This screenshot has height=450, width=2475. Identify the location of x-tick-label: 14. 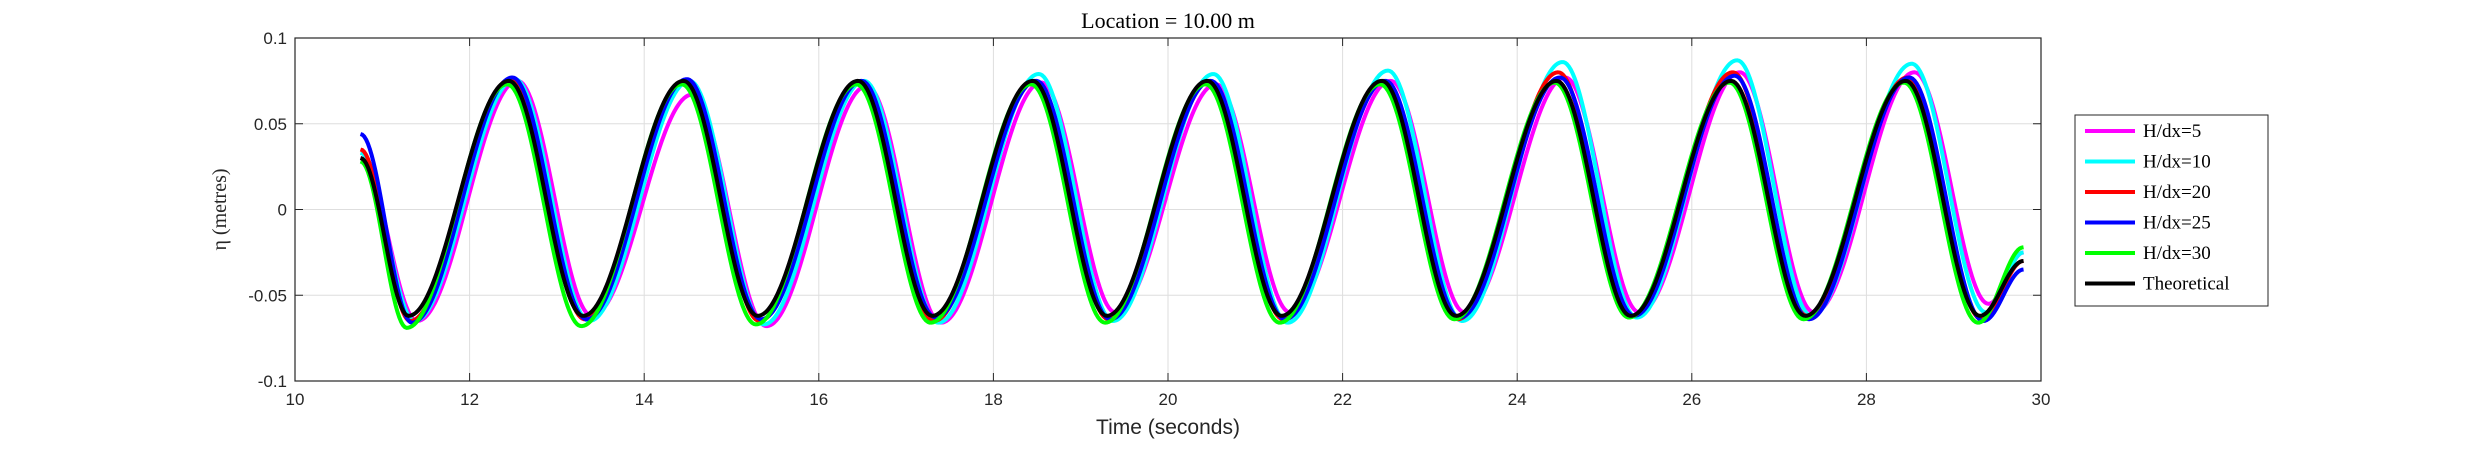
(644, 399).